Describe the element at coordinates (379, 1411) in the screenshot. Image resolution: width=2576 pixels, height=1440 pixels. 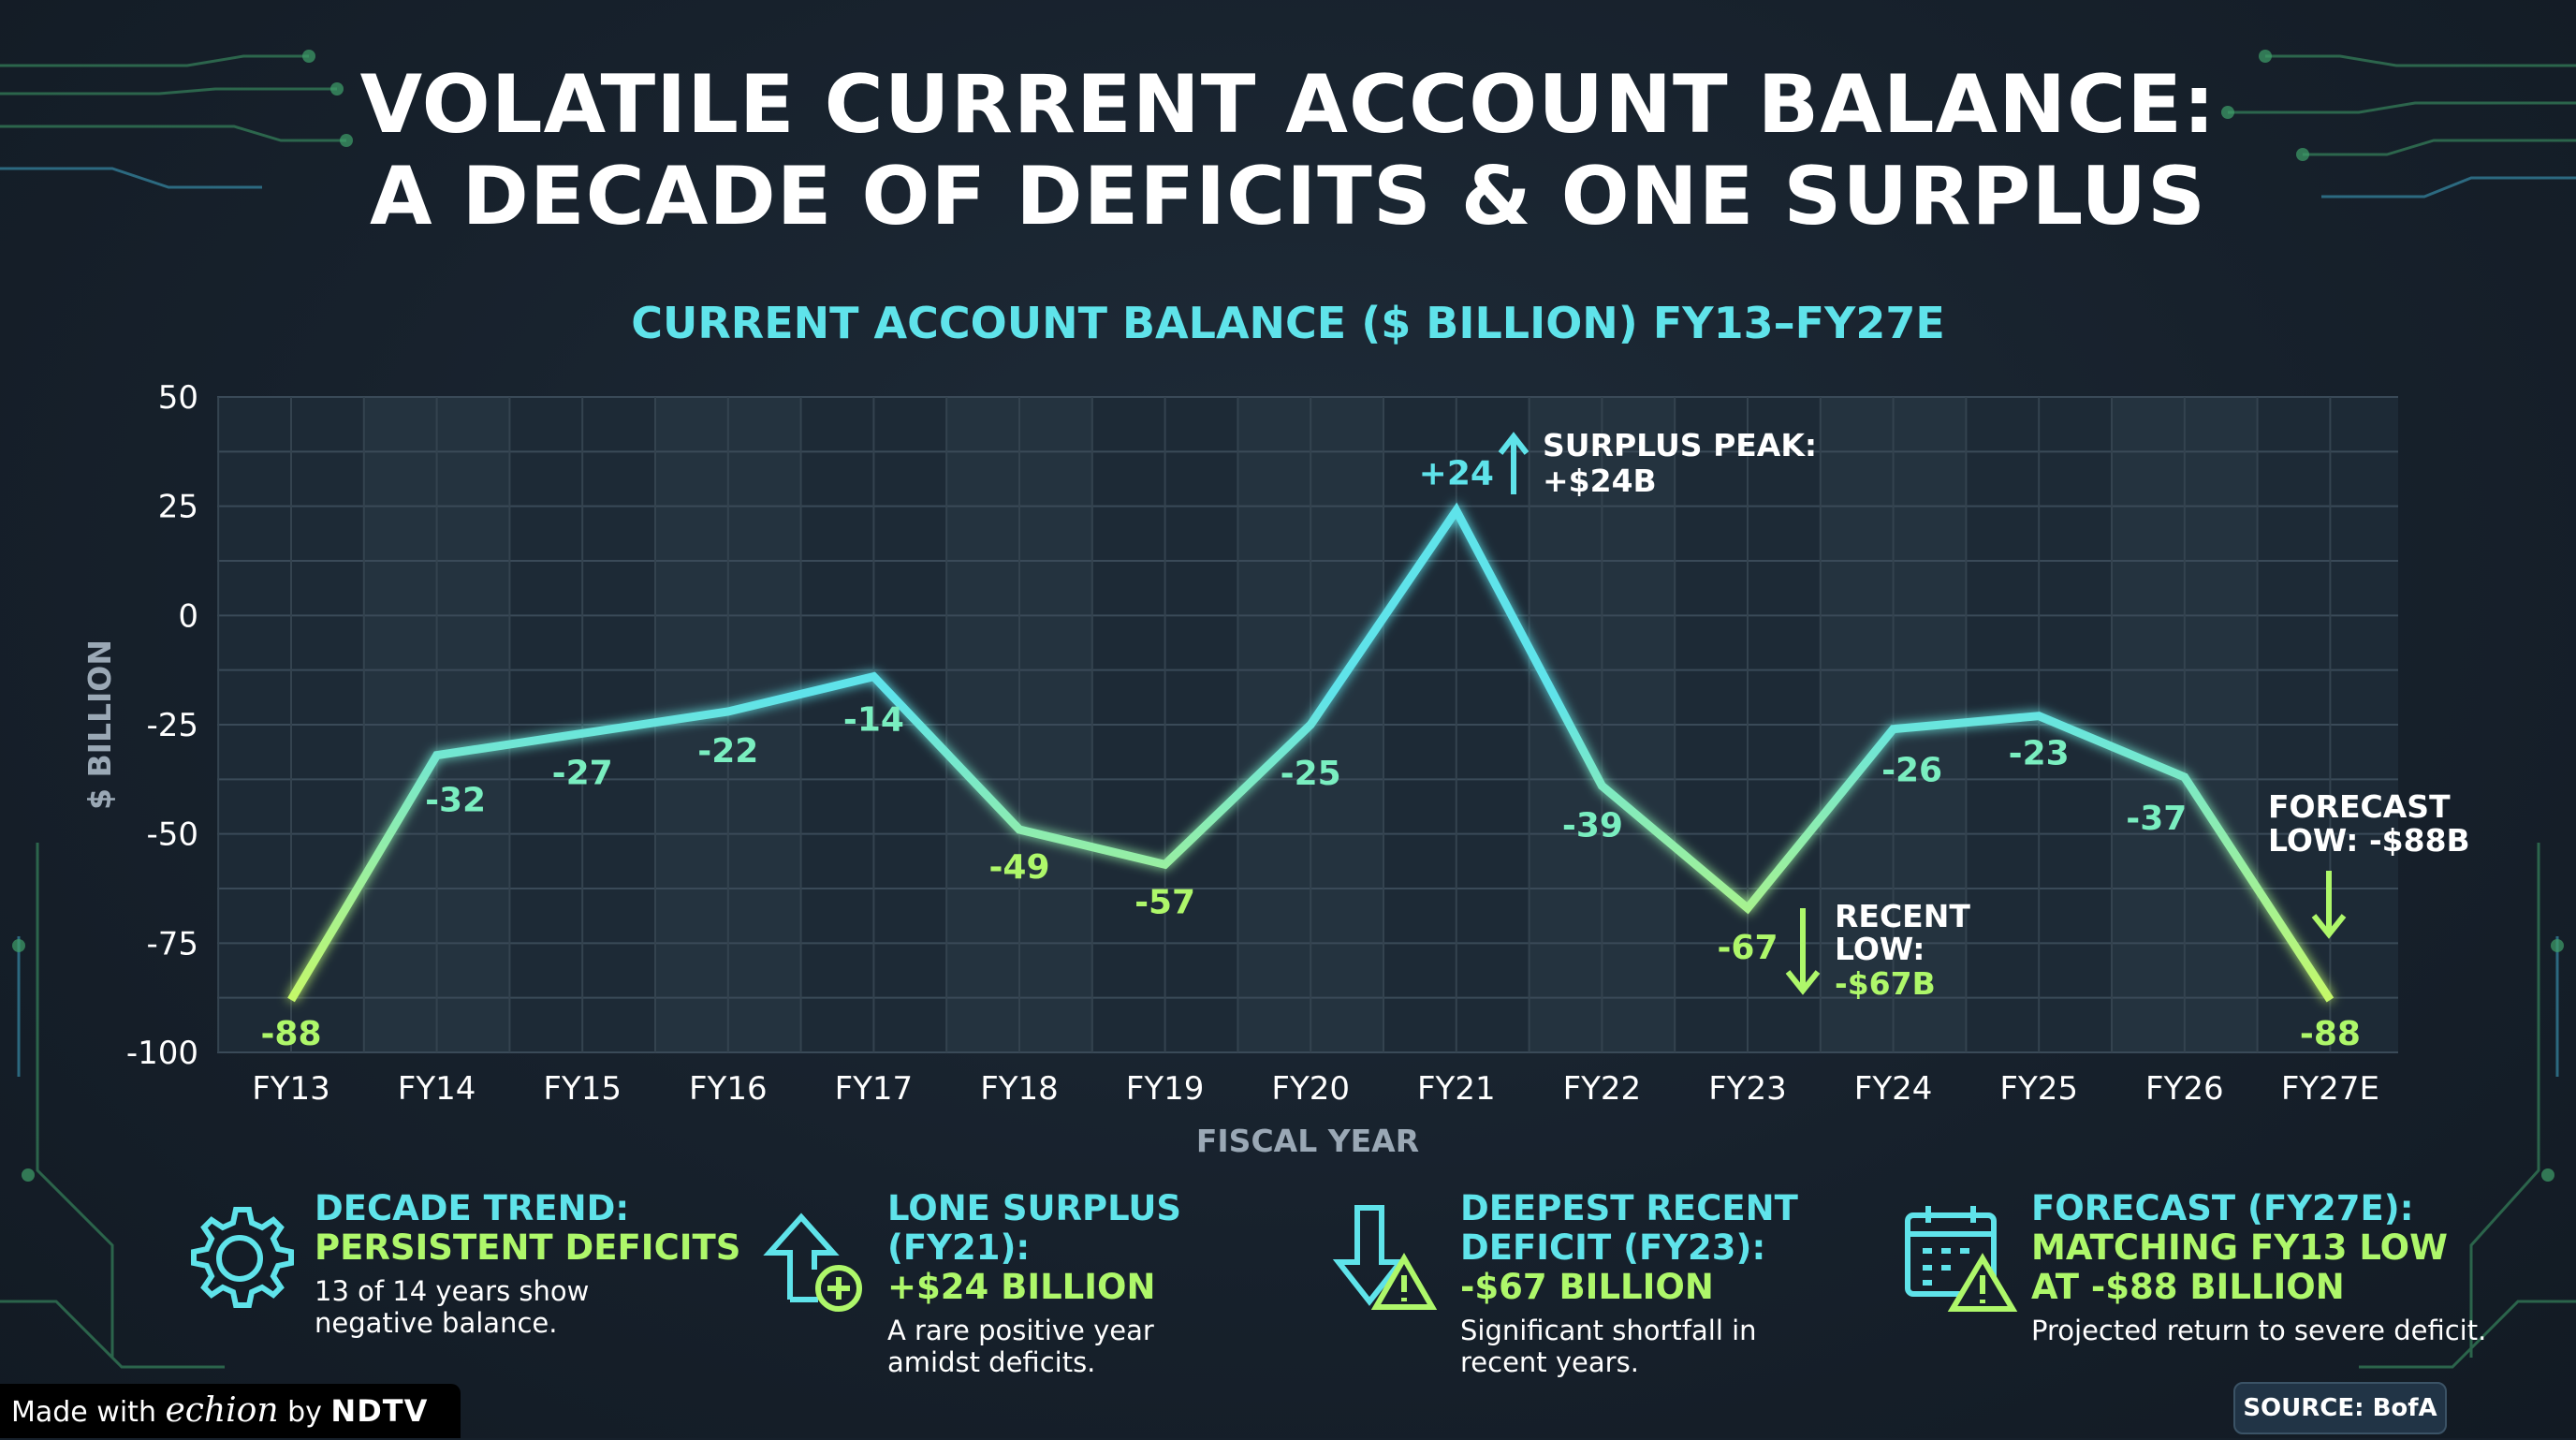
I see `ndtv-logo: NDTV` at that location.